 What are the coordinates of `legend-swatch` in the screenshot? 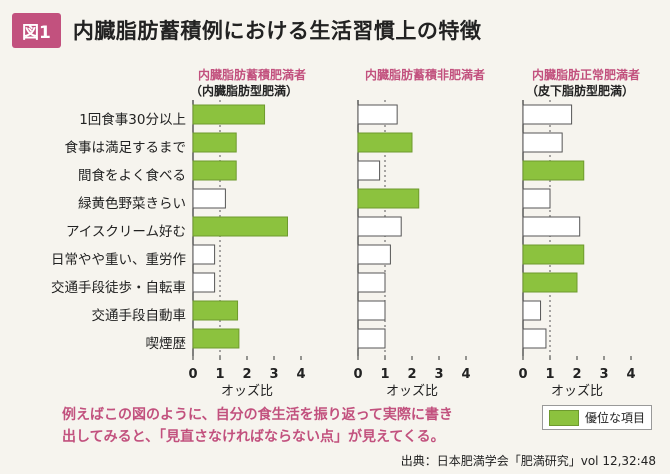 It's located at (564, 417).